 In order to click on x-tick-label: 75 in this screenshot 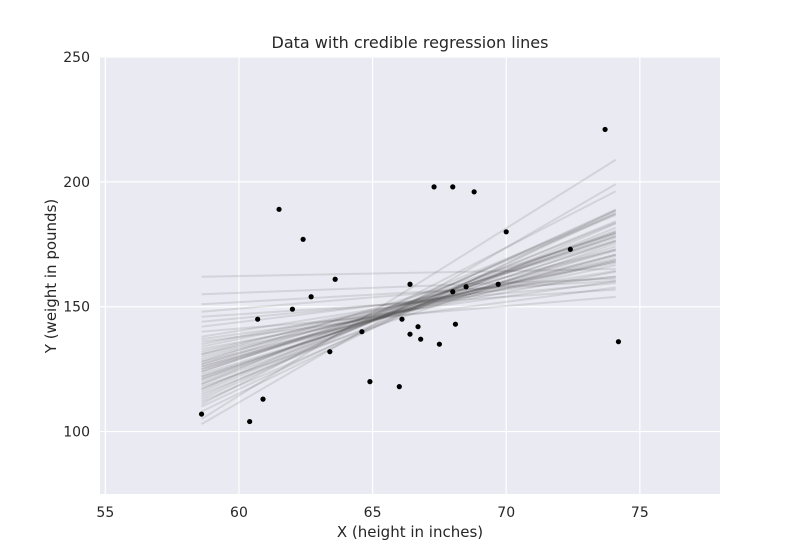, I will do `click(640, 513)`.